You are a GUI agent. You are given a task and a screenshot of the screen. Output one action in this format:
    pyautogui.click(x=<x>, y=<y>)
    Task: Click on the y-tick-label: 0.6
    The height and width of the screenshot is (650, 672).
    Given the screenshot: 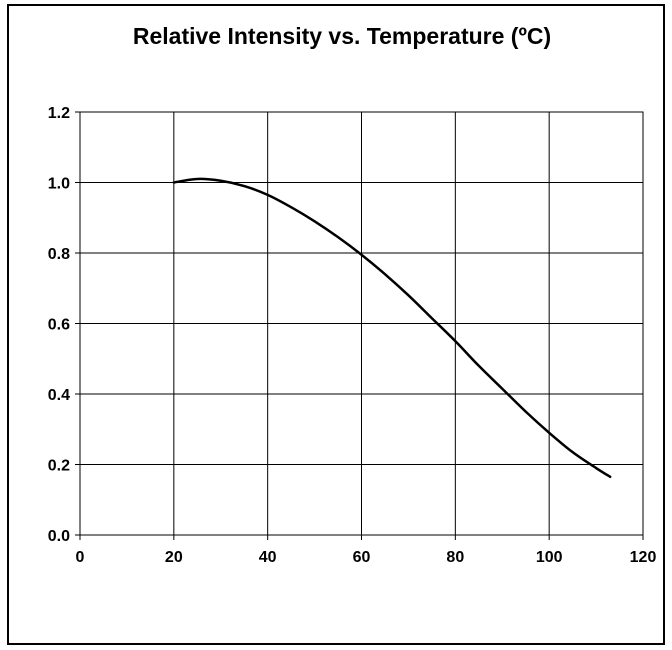 What is the action you would take?
    pyautogui.click(x=59, y=325)
    